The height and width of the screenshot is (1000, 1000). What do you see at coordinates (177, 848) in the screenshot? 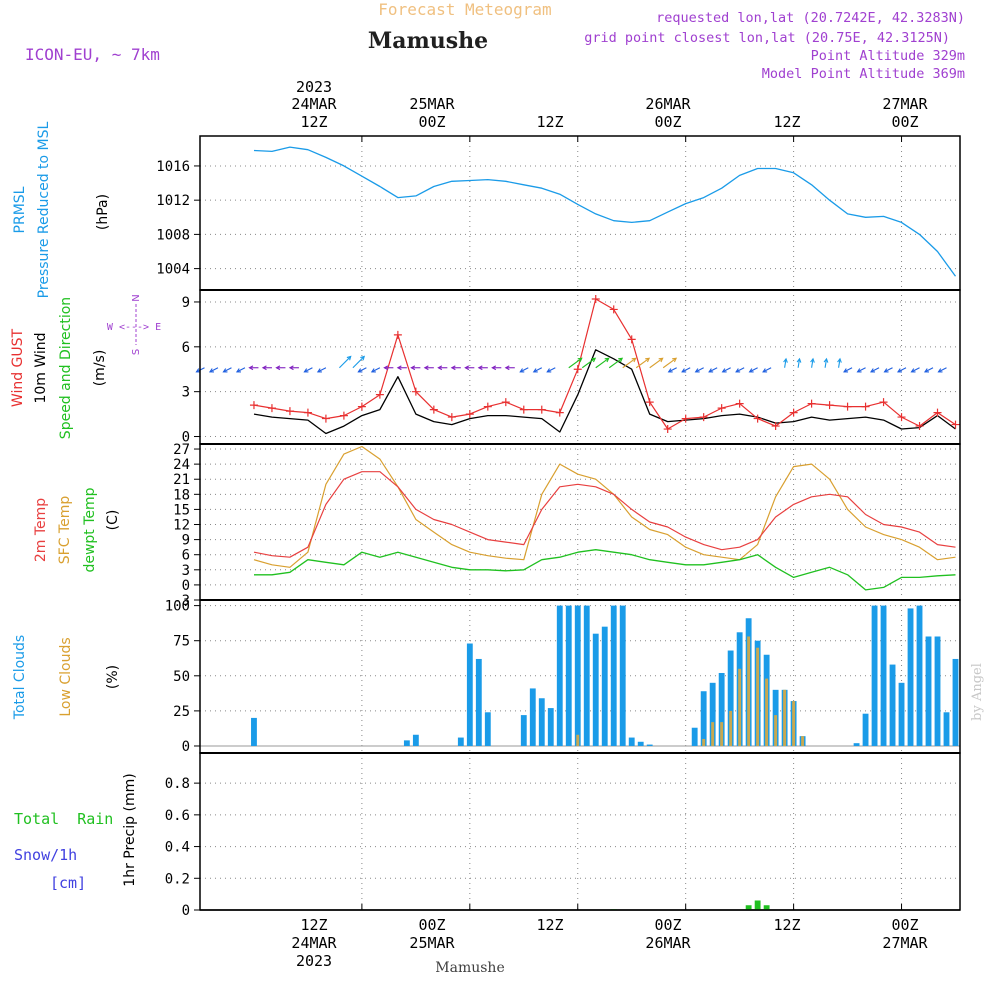
I see `y-tick-label: 0.4` at bounding box center [177, 848].